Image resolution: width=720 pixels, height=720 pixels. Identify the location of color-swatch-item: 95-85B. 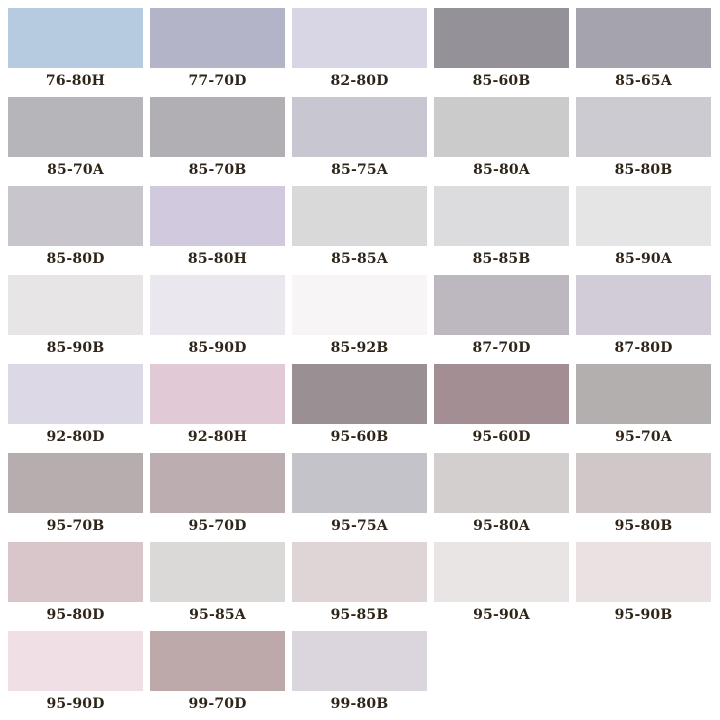
(359, 586).